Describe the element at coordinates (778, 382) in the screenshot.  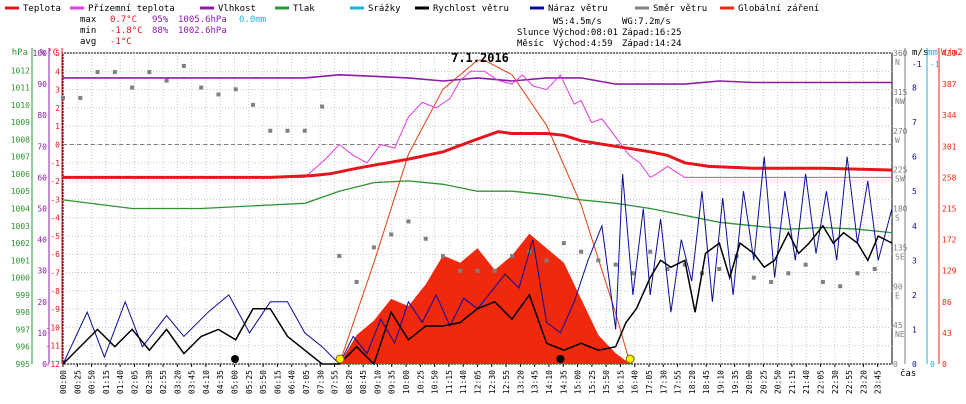
I see `x-tick-label: 20:50` at that location.